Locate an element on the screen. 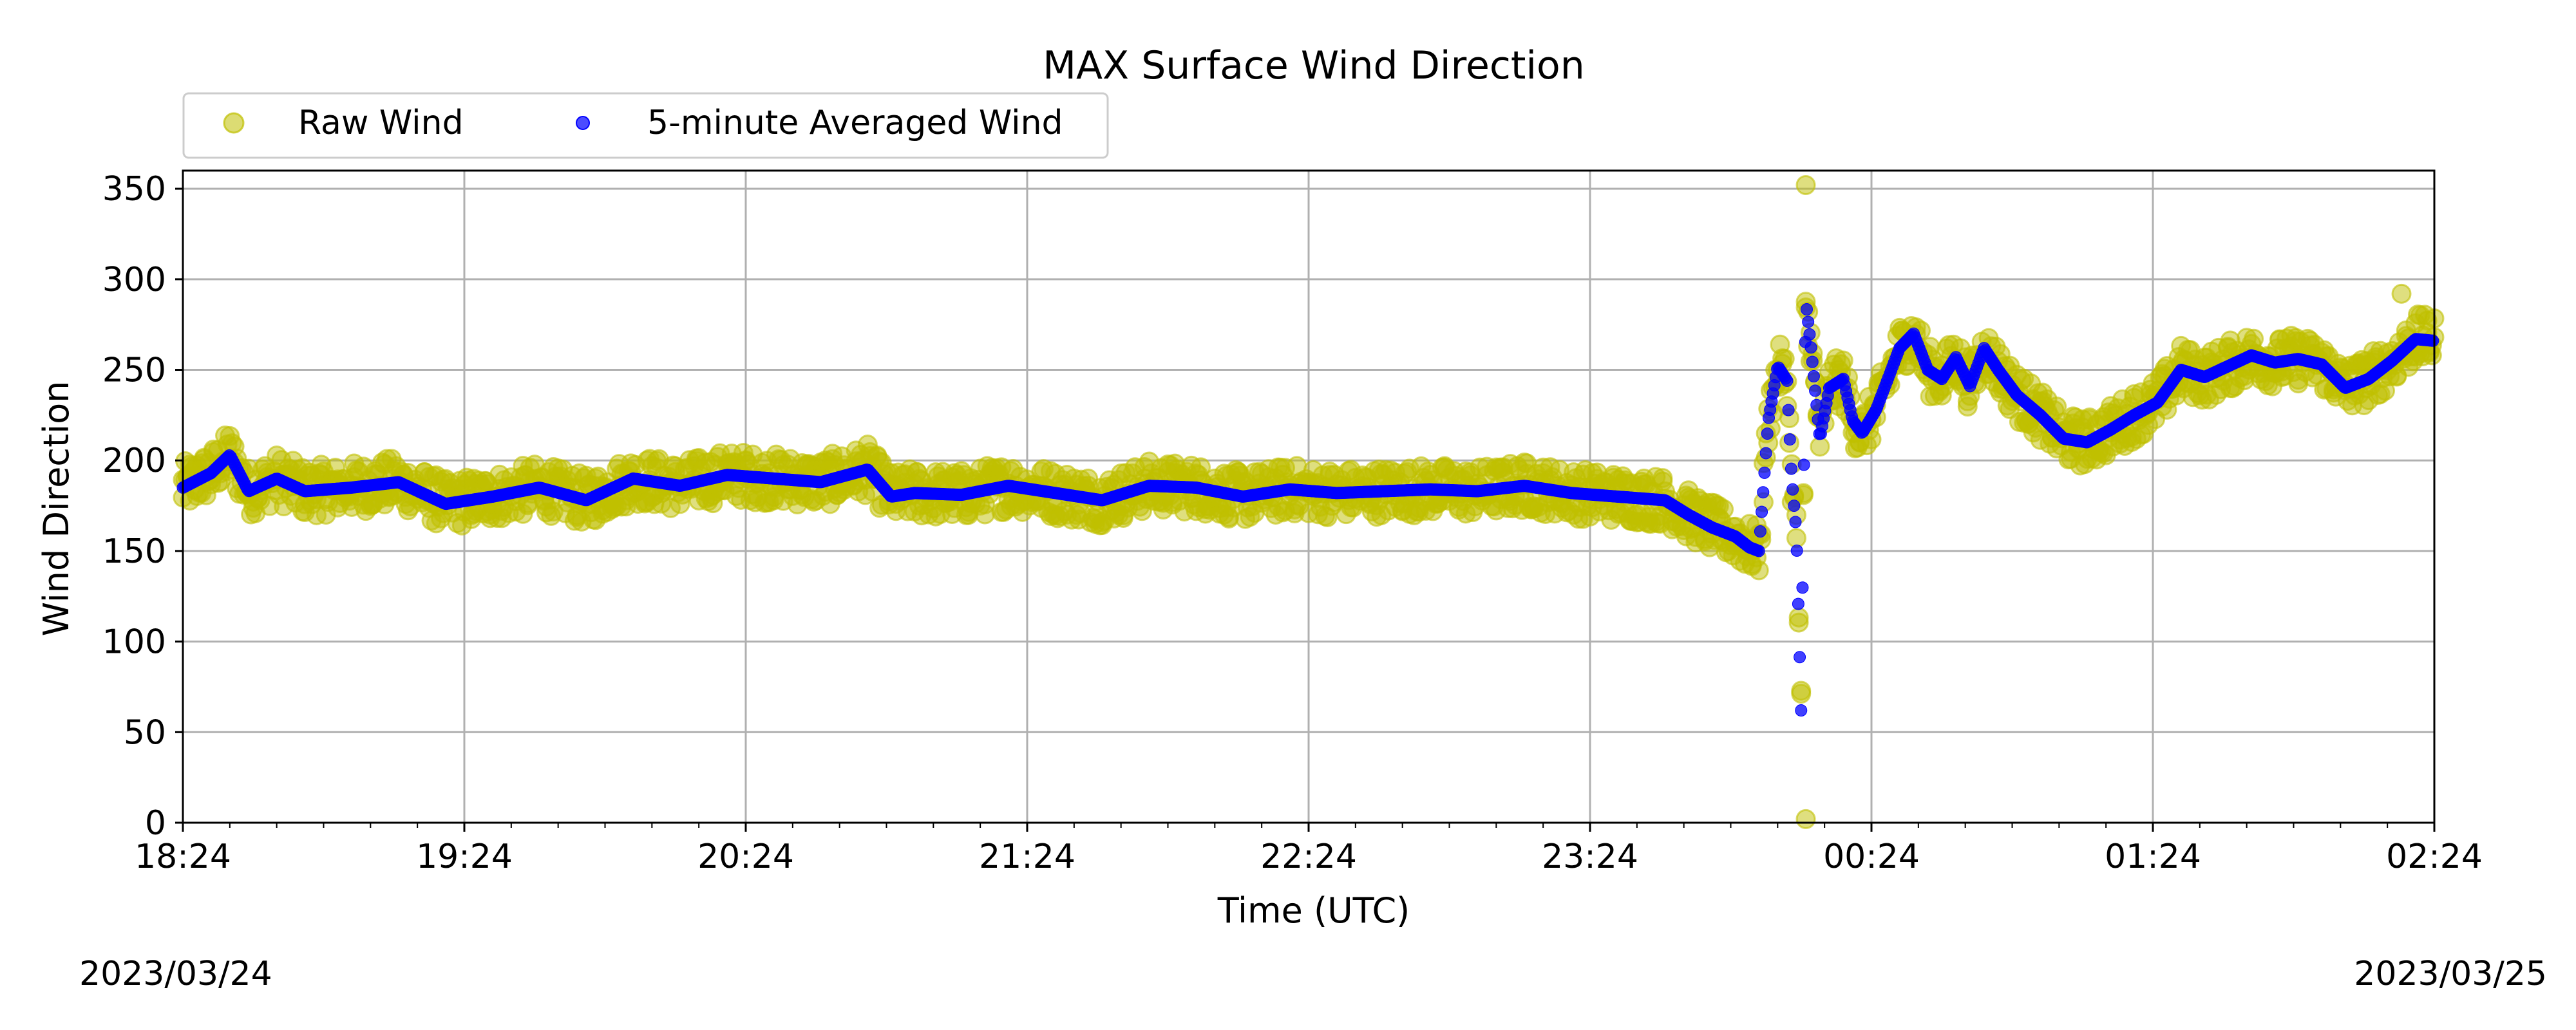 The height and width of the screenshot is (1030, 2576). legend-raw-wind-marker is located at coordinates (234, 123).